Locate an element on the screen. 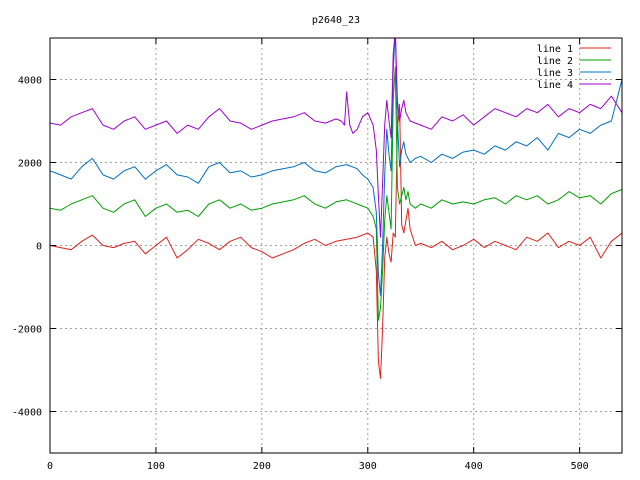 This screenshot has height=480, width=640. legend-label-3: line 3 is located at coordinates (555, 73).